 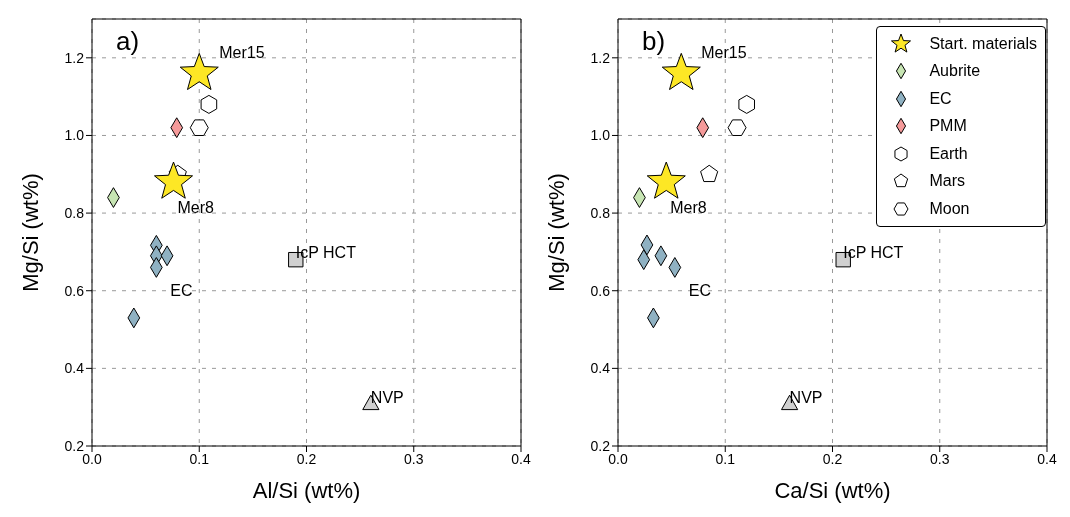 What do you see at coordinates (940, 98) in the screenshot?
I see `legend-label: EC` at bounding box center [940, 98].